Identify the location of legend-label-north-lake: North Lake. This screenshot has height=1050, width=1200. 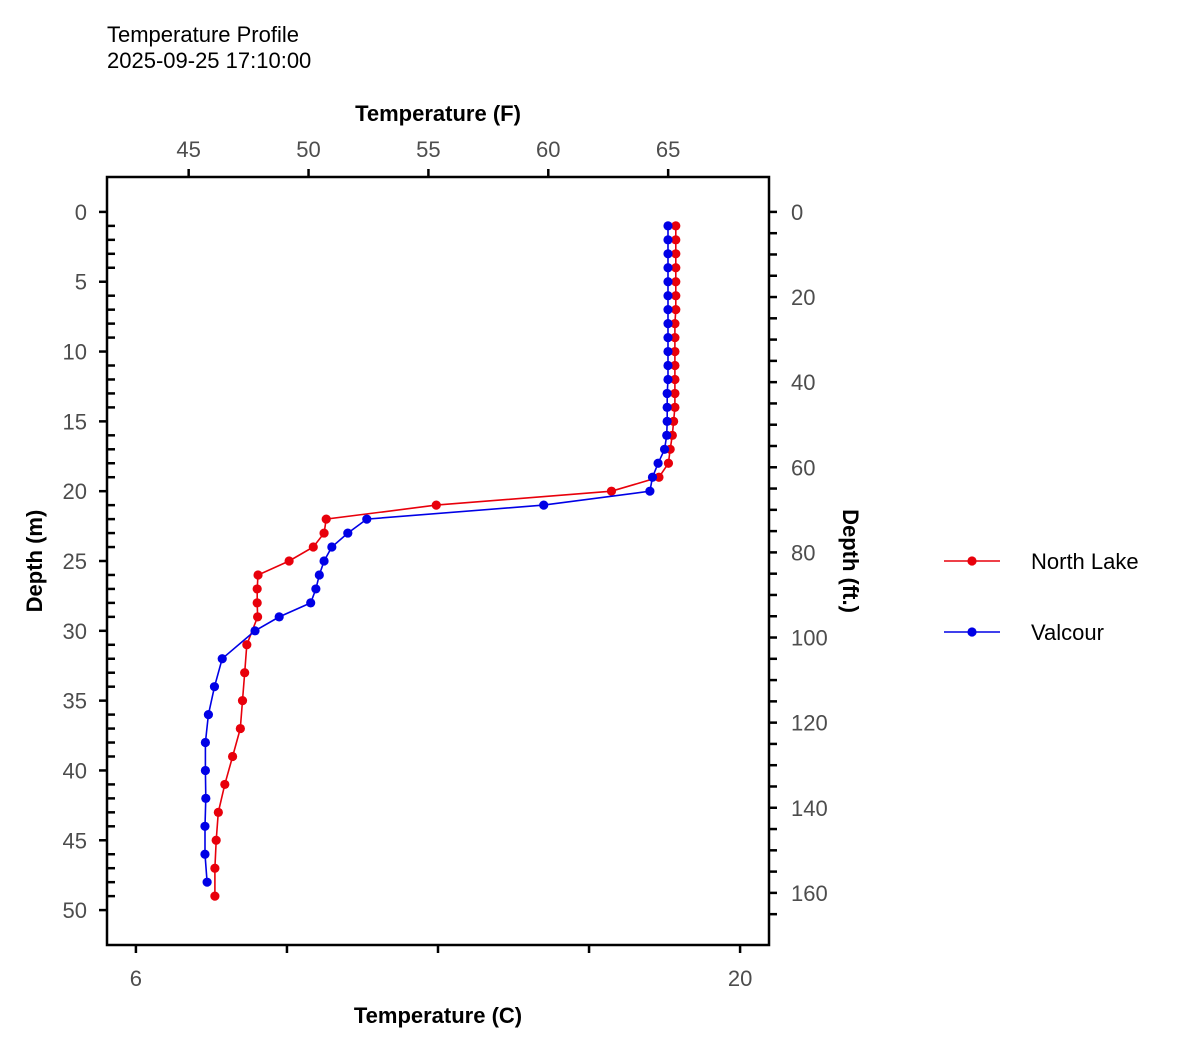
(1085, 561).